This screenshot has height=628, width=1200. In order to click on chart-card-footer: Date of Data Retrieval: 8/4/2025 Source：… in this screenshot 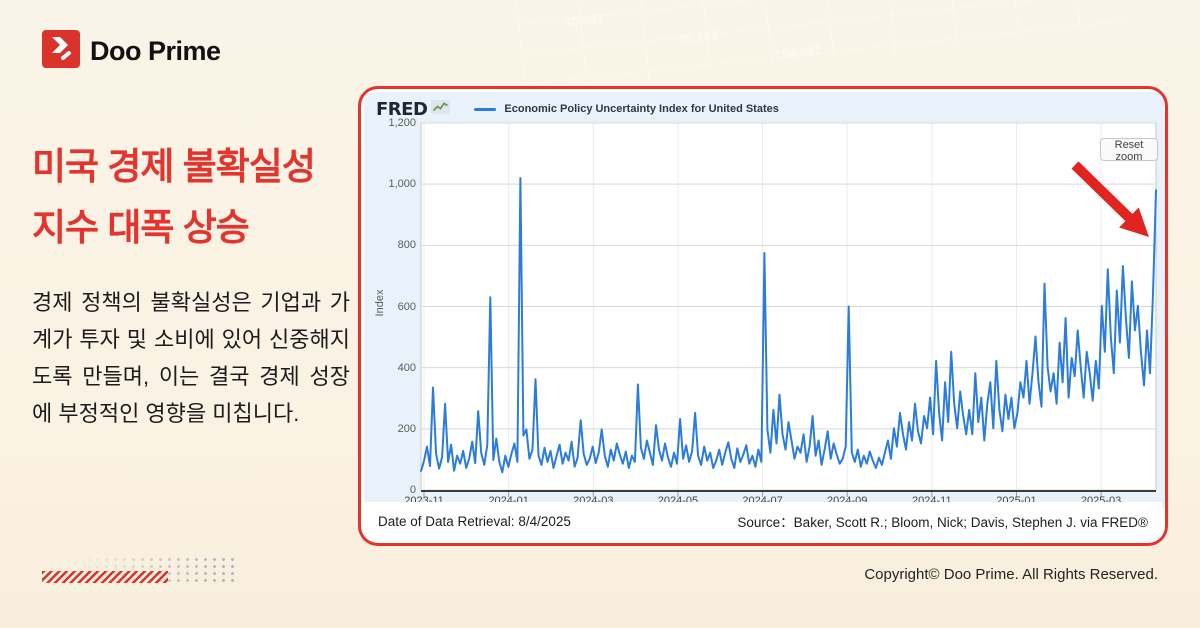, I will do `click(763, 521)`.